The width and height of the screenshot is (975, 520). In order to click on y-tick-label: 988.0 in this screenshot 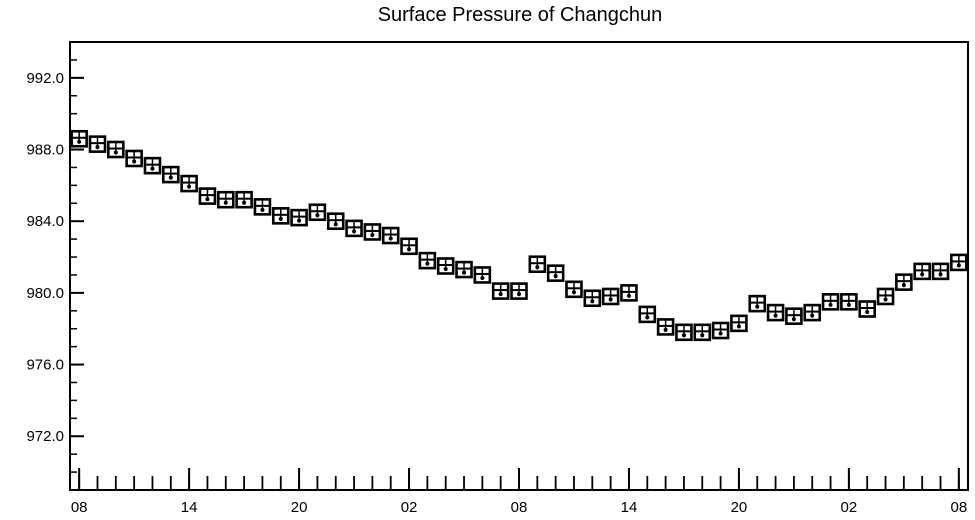, I will do `click(45, 150)`.